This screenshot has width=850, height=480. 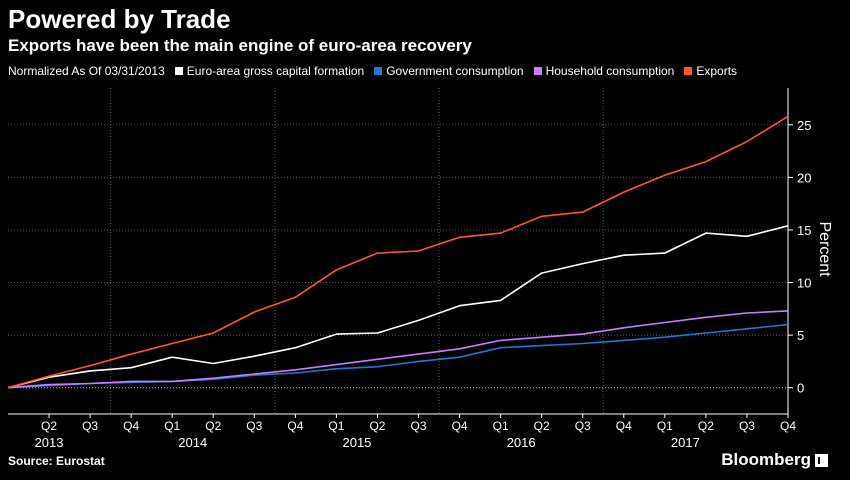 I want to click on x-year-label: 2015, so click(x=356, y=442).